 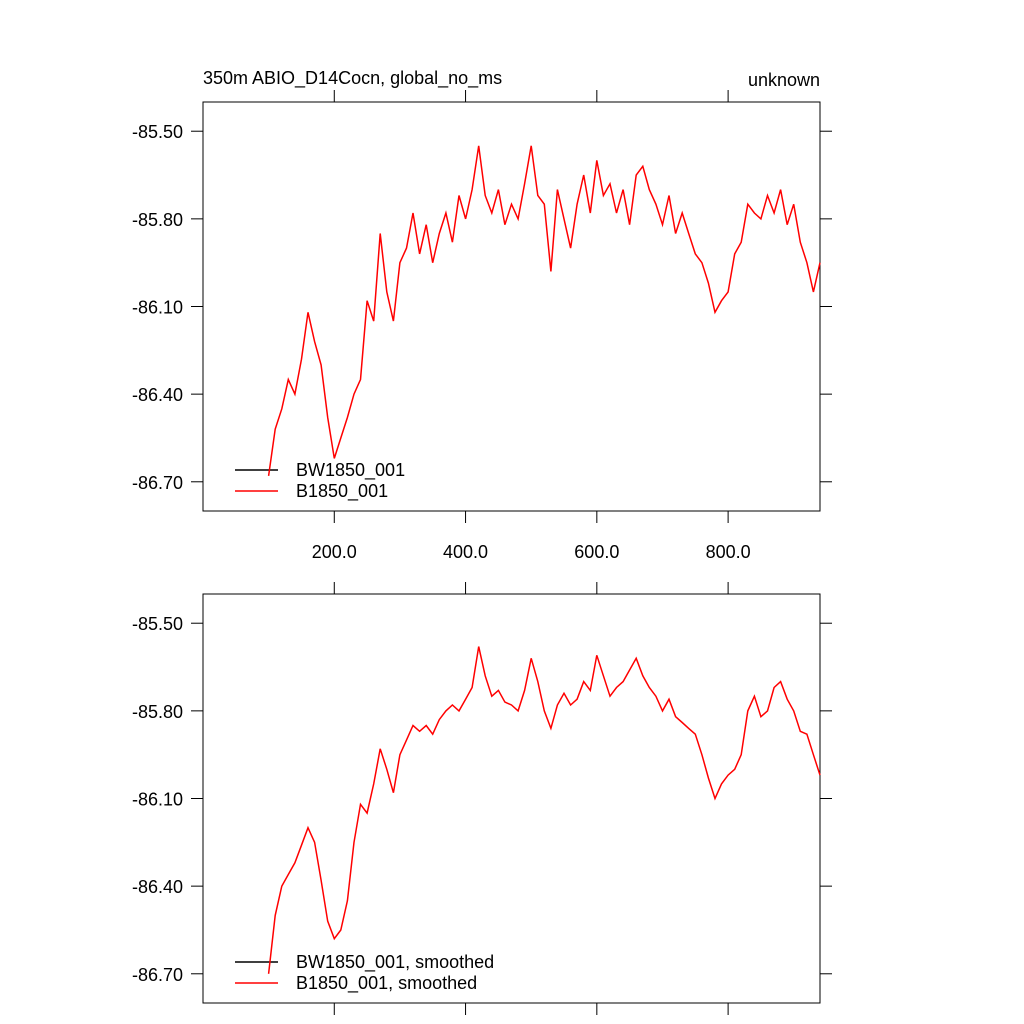 I want to click on legend-label: B1850_001, smoothed, so click(x=386, y=983).